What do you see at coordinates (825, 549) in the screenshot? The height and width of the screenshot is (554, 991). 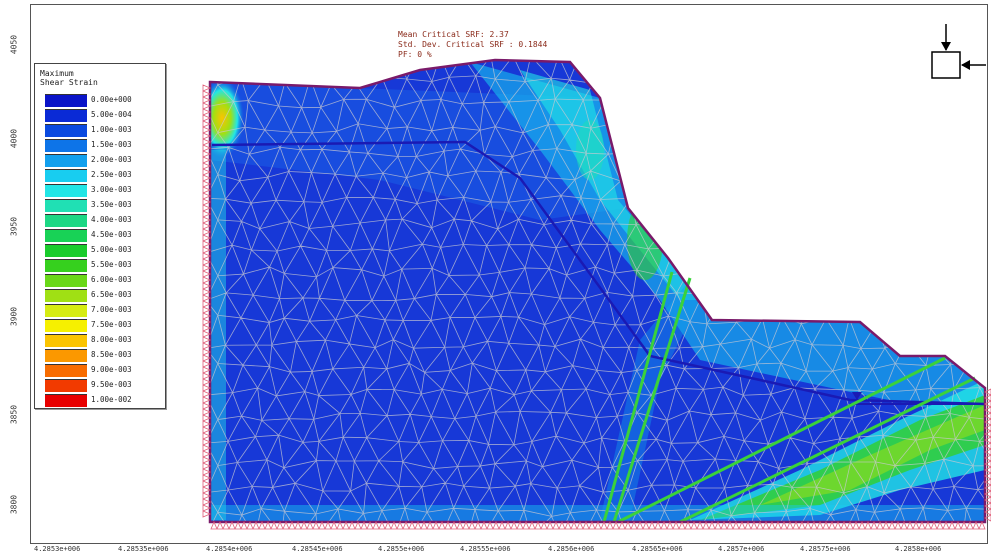 I see `x-tick-label: 4.28575e+006` at bounding box center [825, 549].